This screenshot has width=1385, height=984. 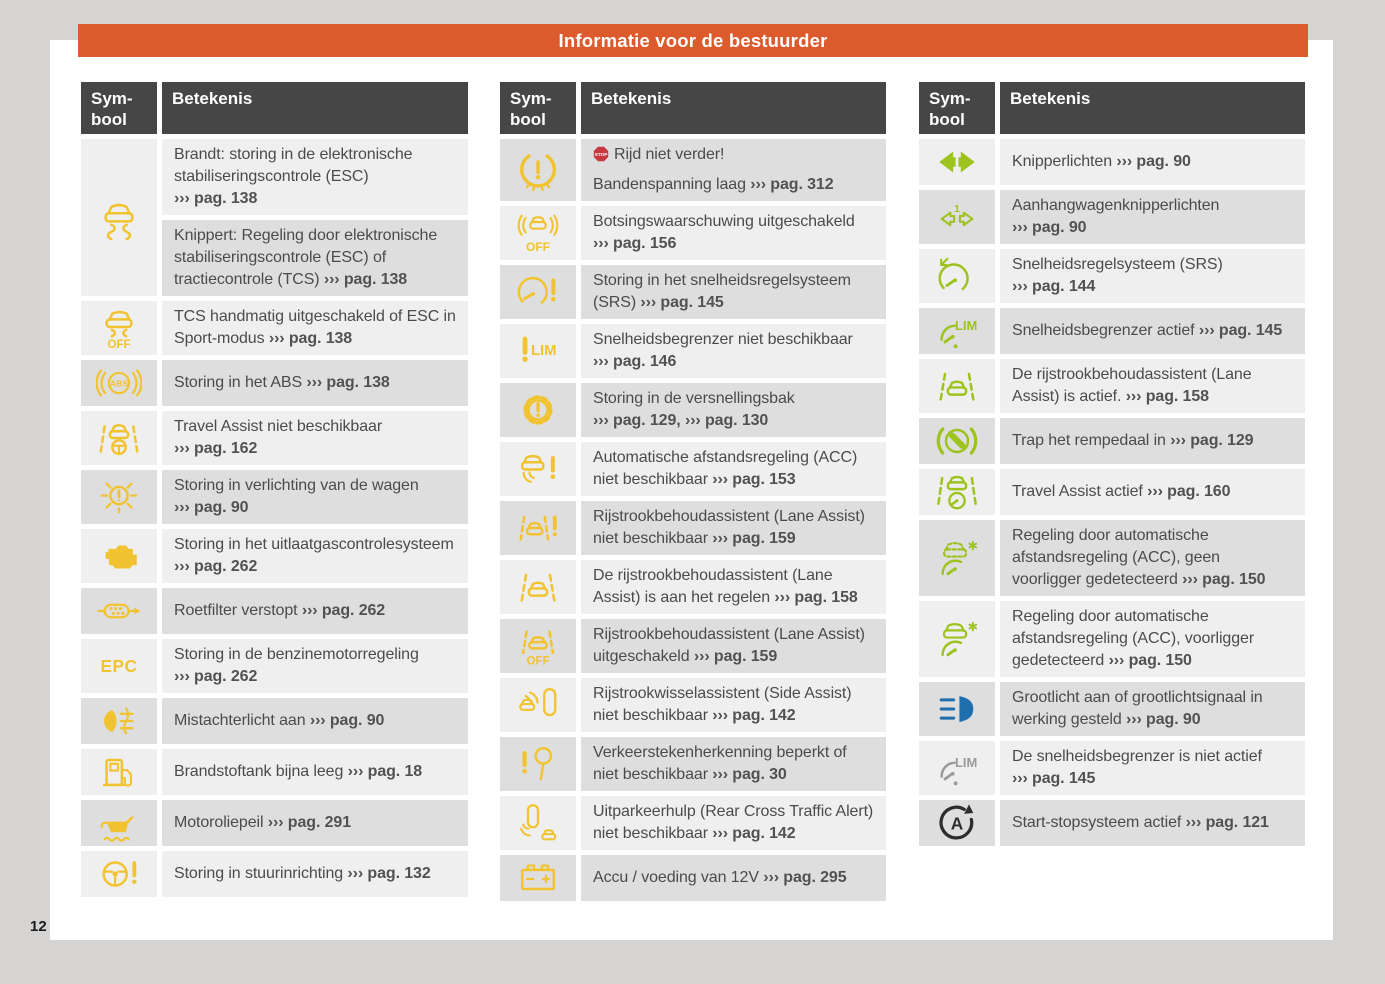 I want to click on meaning-text: Snelheidsbegrenzer actief ››› pag. 145, so click(x=1147, y=330).